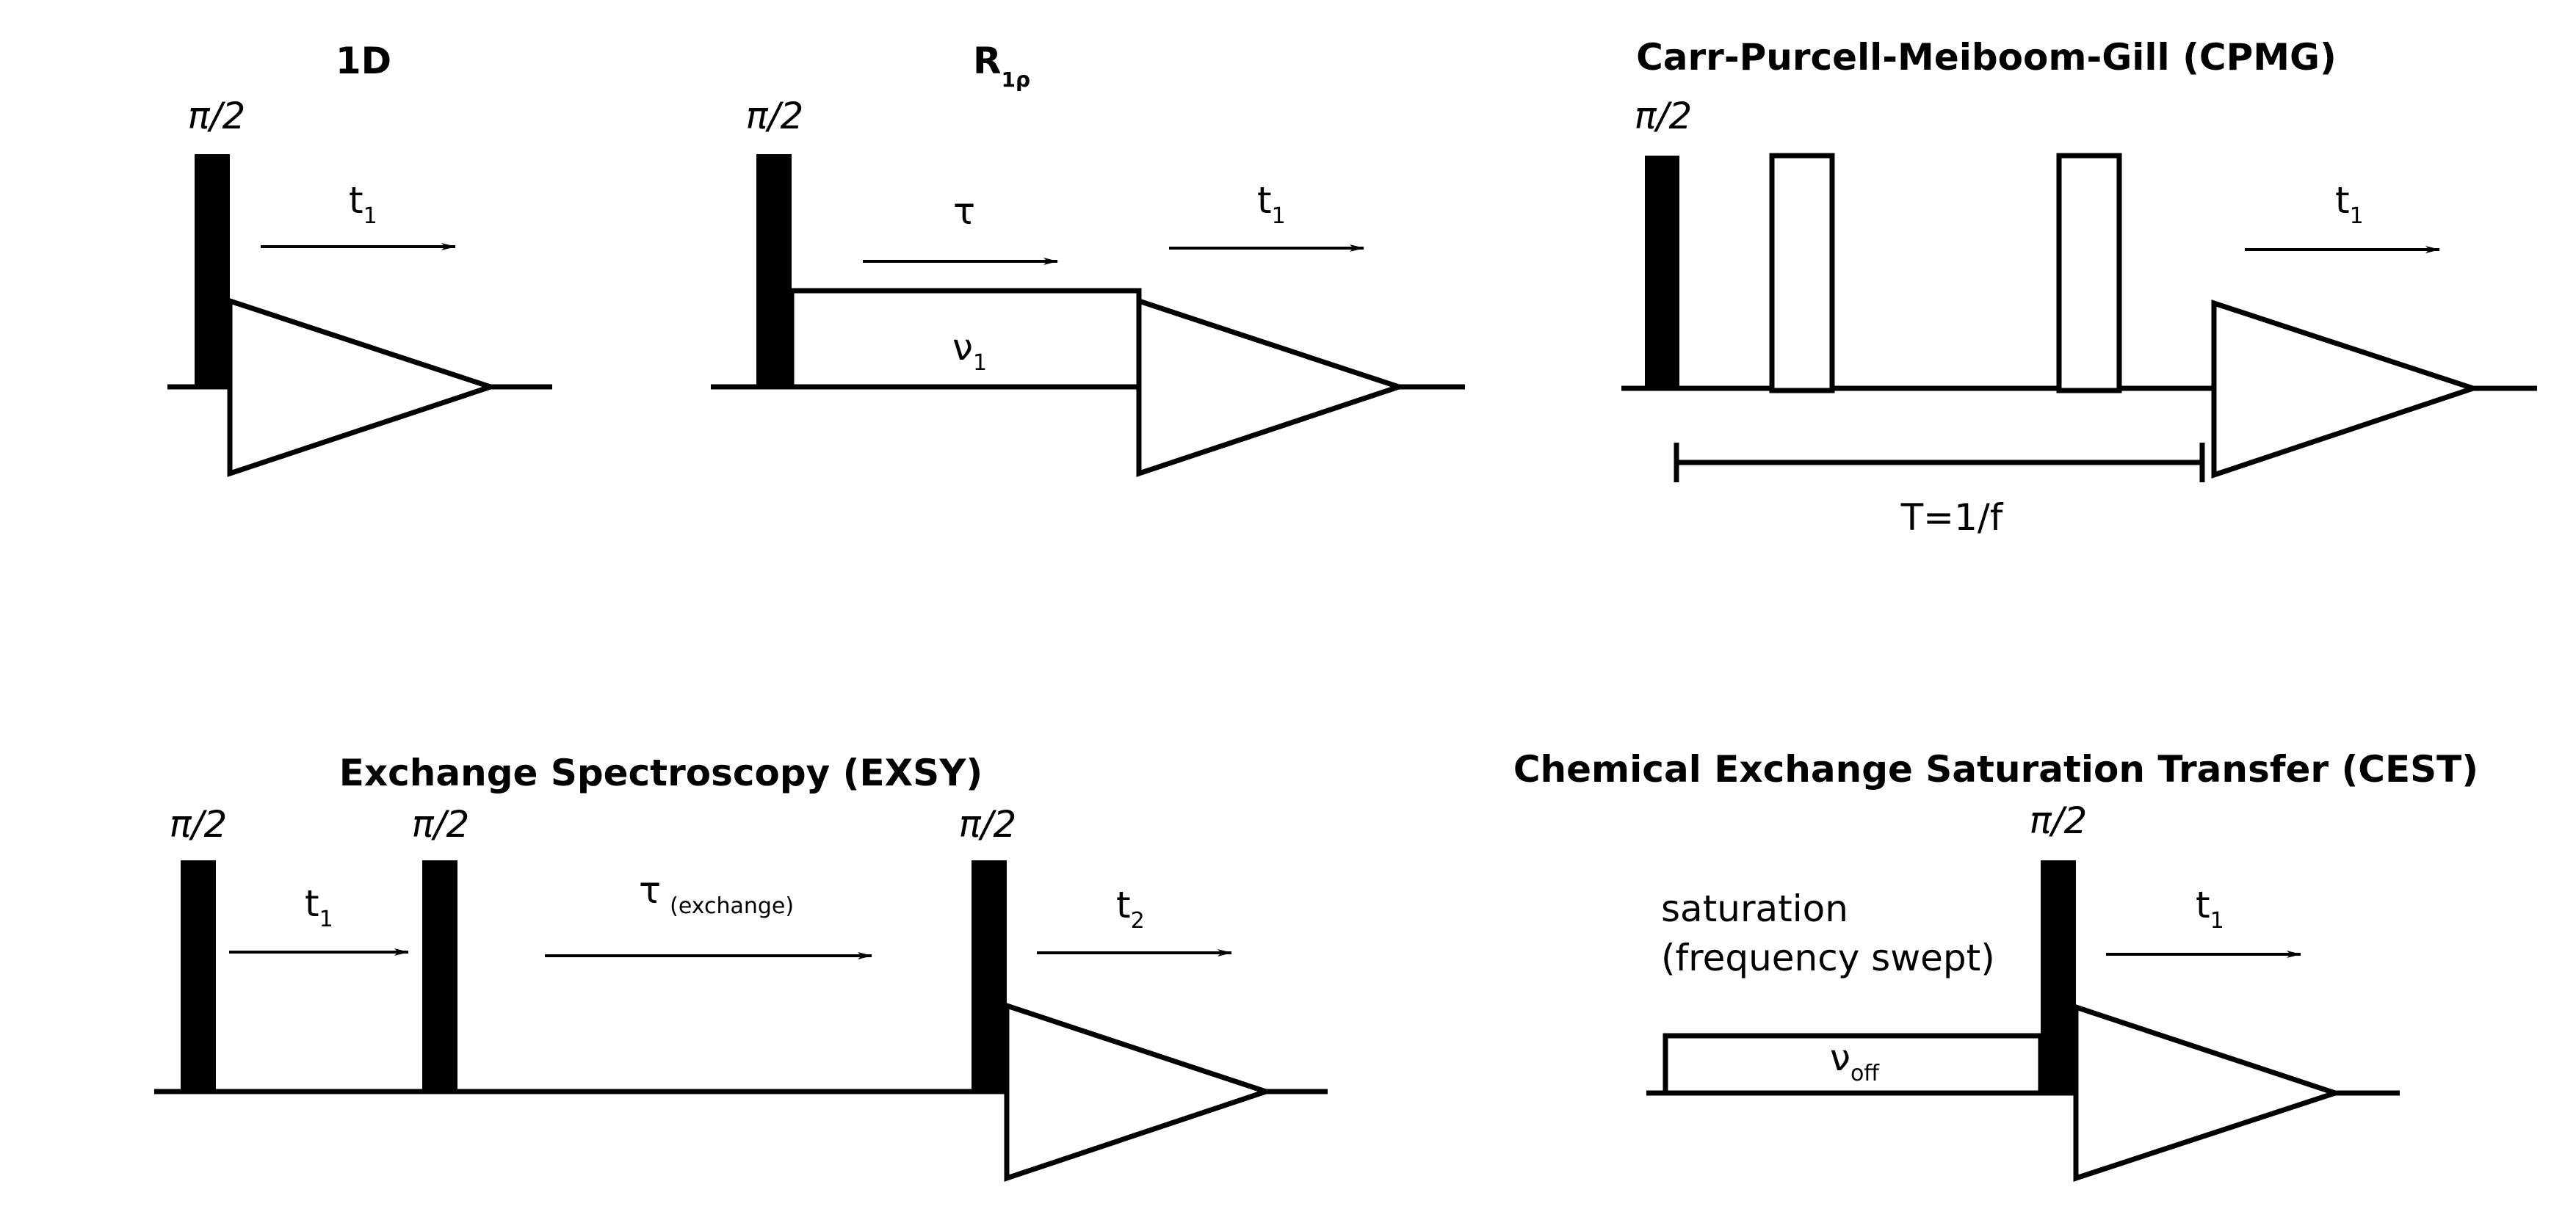 The image size is (2576, 1209). I want to click on pulse-label-3: π/2, so click(988, 824).